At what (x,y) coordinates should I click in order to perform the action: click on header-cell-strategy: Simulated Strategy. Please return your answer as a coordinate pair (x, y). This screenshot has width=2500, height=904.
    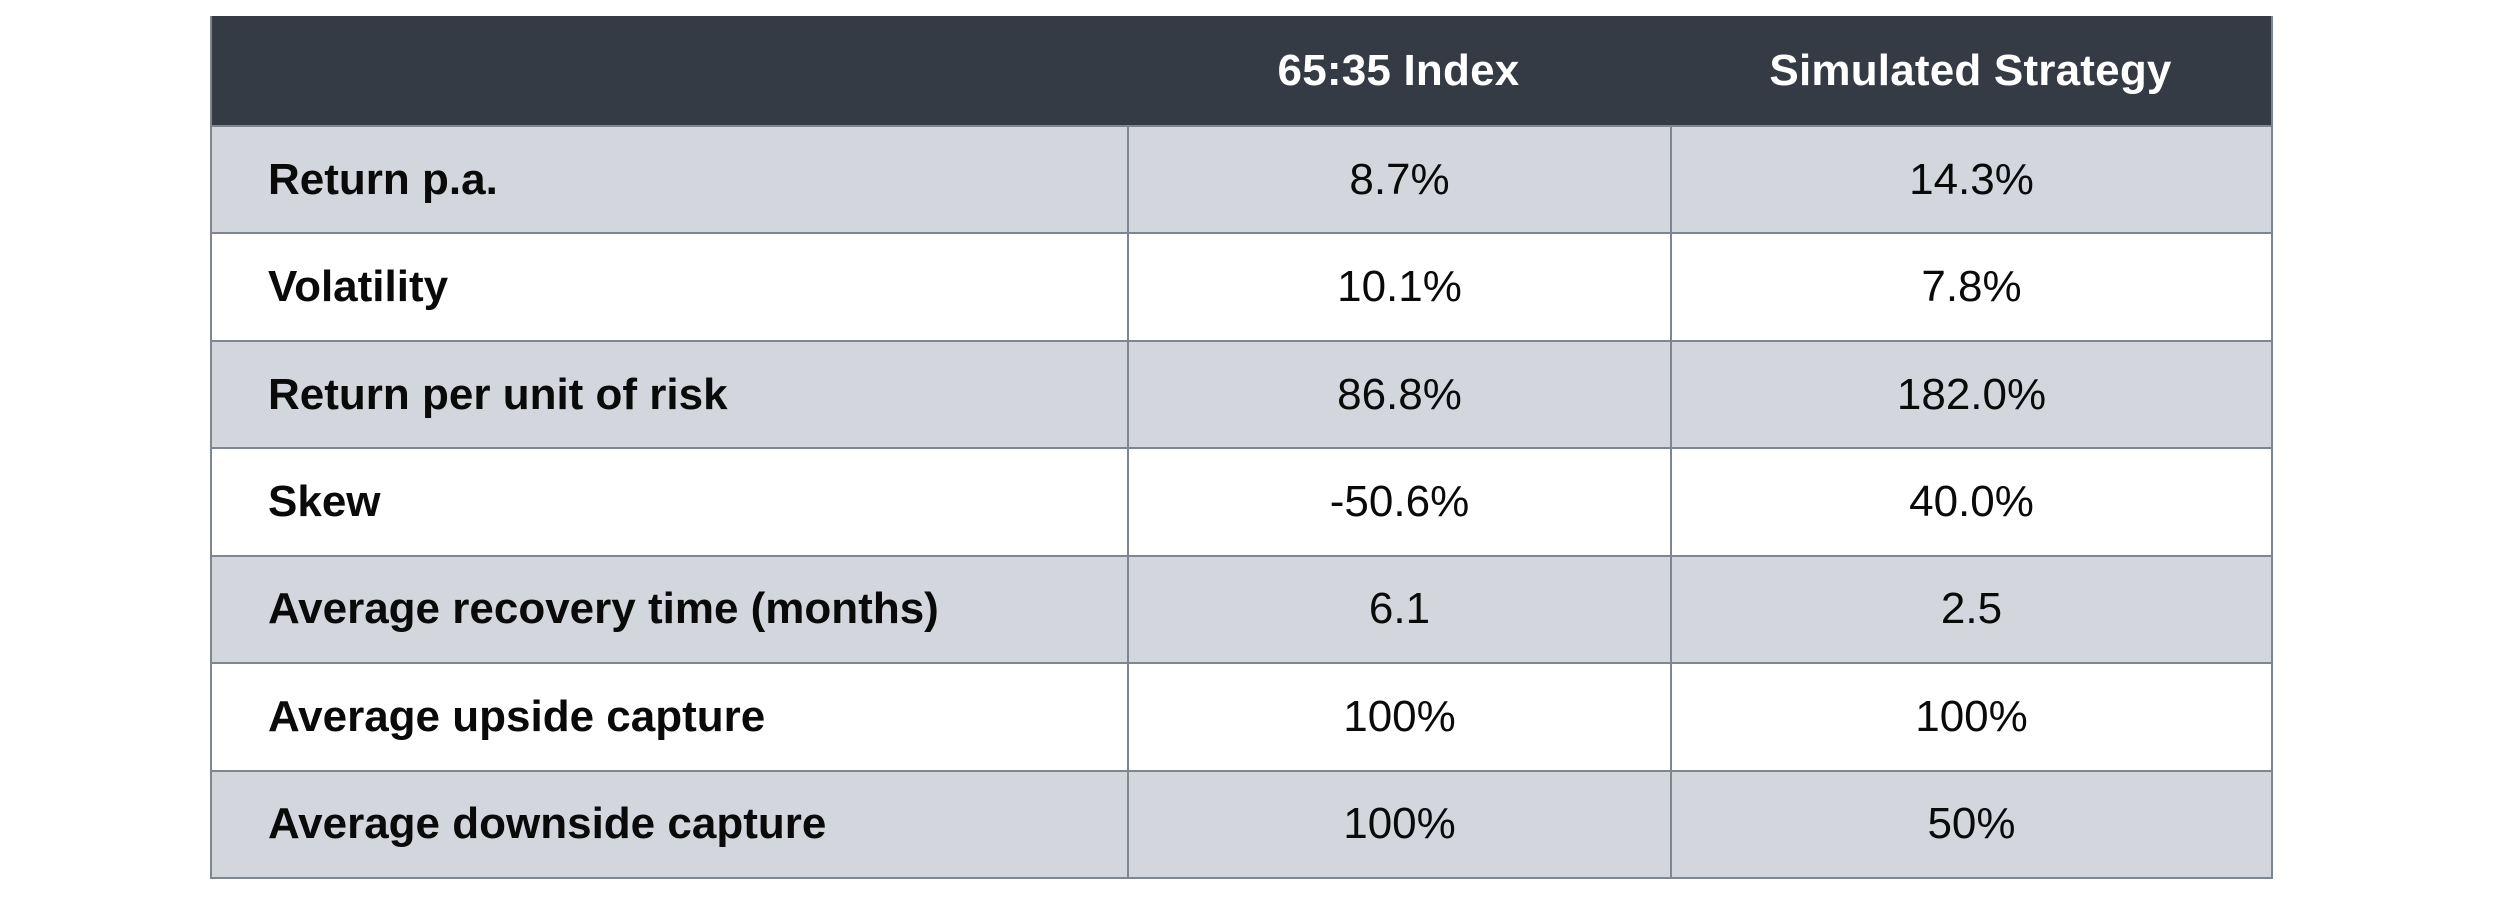
    Looking at the image, I should click on (1970, 70).